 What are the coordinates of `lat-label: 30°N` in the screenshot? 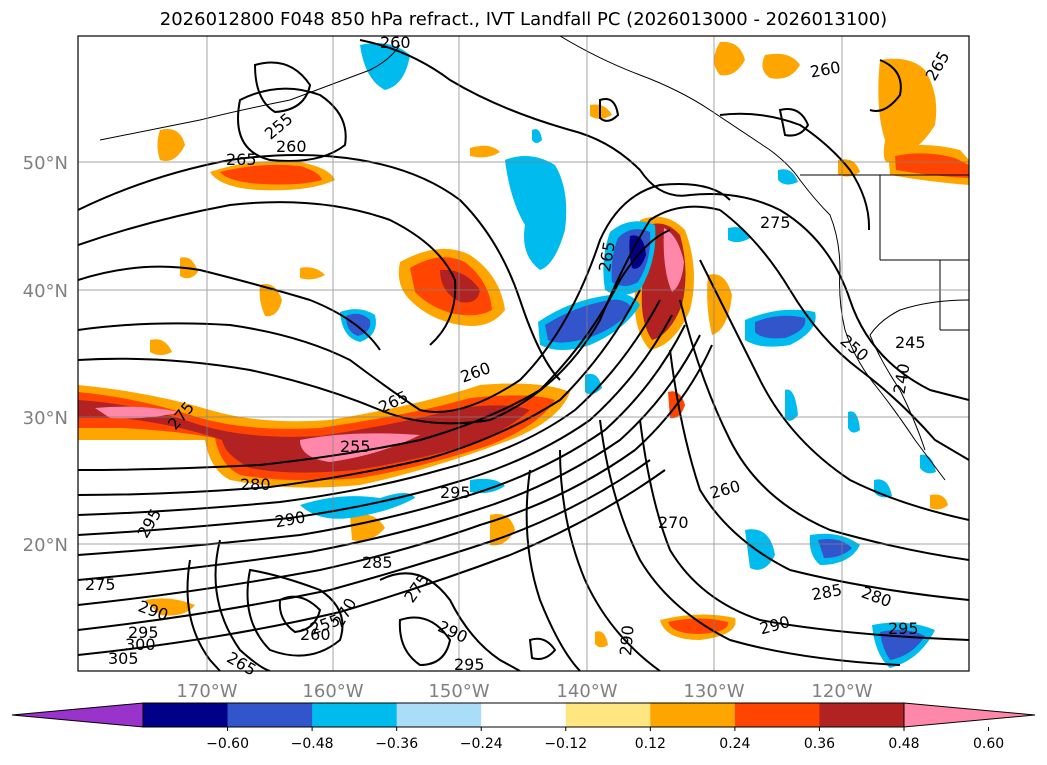 It's located at (45, 418).